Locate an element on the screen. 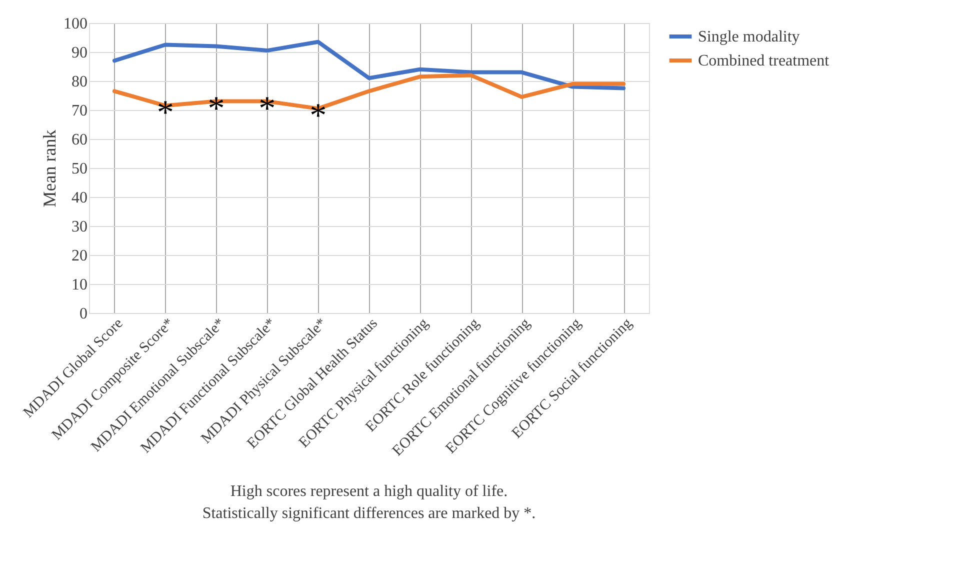 This screenshot has height=580, width=957. y-axis-title: Mean rank is located at coordinates (50, 169).